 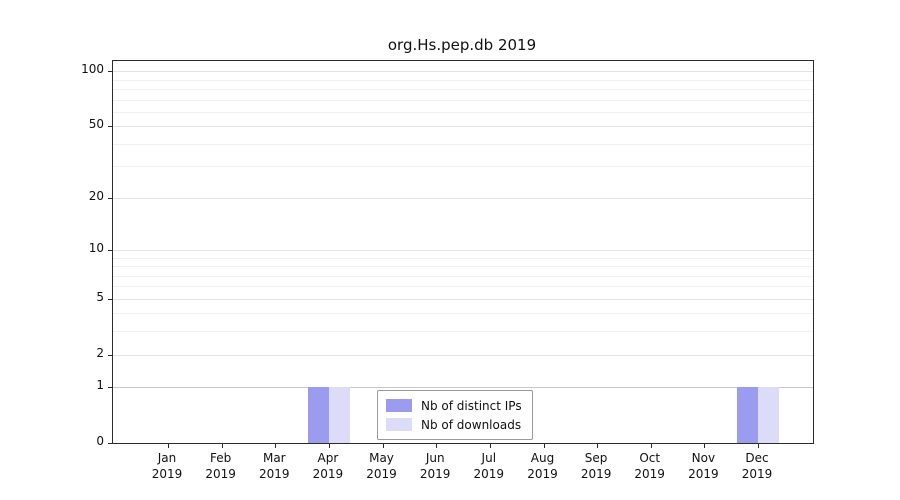 What do you see at coordinates (328, 466) in the screenshot?
I see `x-tick-label: Apr 2019` at bounding box center [328, 466].